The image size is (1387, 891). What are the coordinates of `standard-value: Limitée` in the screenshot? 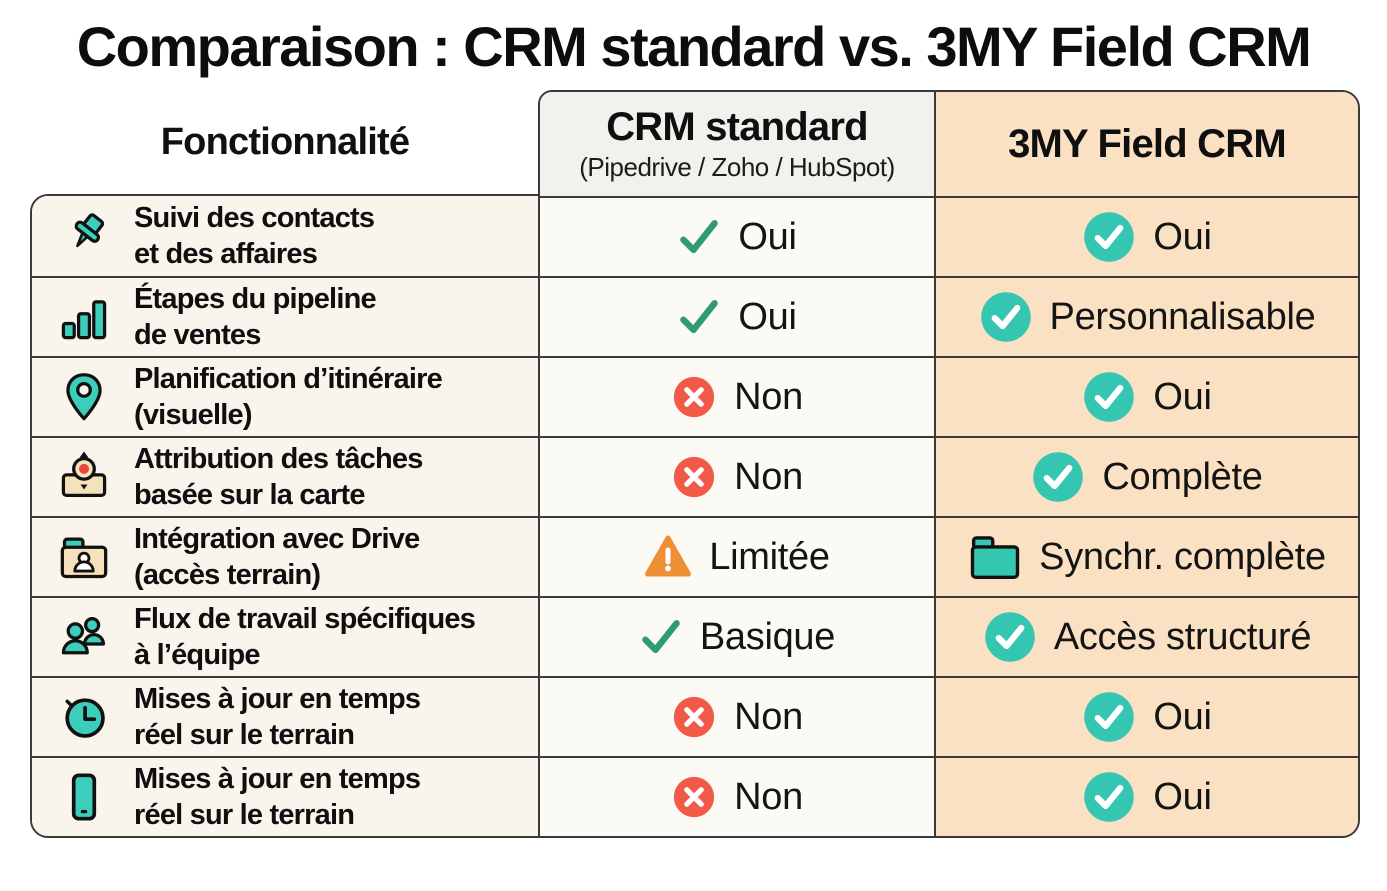 It's located at (769, 556).